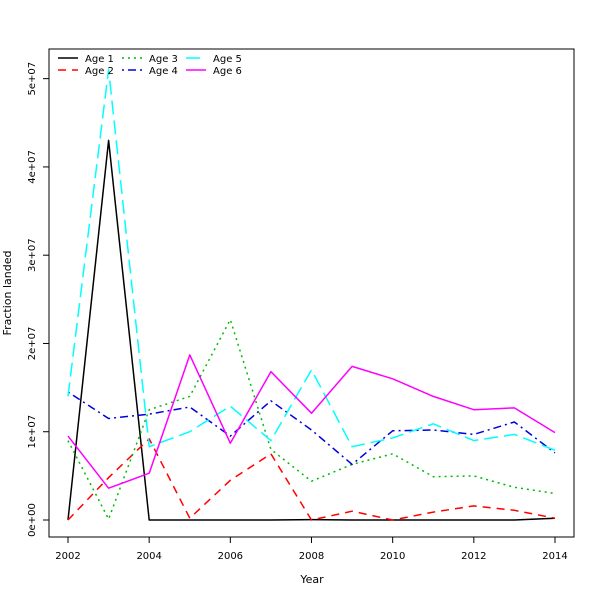 This screenshot has height=600, width=600. Describe the element at coordinates (7, 293) in the screenshot. I see `y-axis-title: Fraction landed` at that location.